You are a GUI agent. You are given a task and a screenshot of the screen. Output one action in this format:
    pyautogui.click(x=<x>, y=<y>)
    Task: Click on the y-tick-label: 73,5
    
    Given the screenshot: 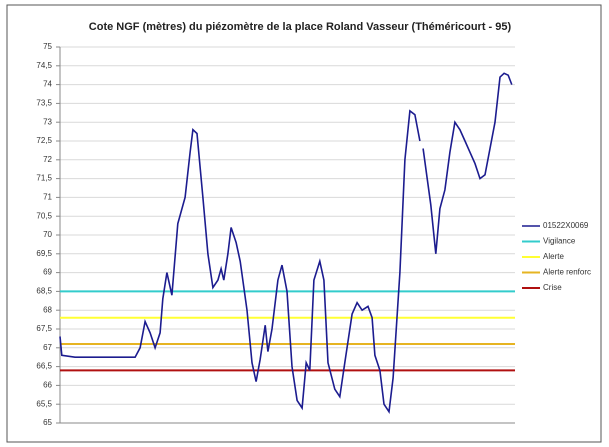 What is the action you would take?
    pyautogui.click(x=44, y=103)
    